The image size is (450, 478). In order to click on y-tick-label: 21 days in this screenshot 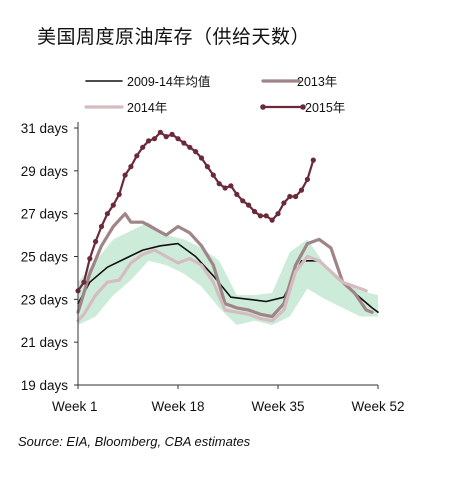, I will do `click(45, 342)`.